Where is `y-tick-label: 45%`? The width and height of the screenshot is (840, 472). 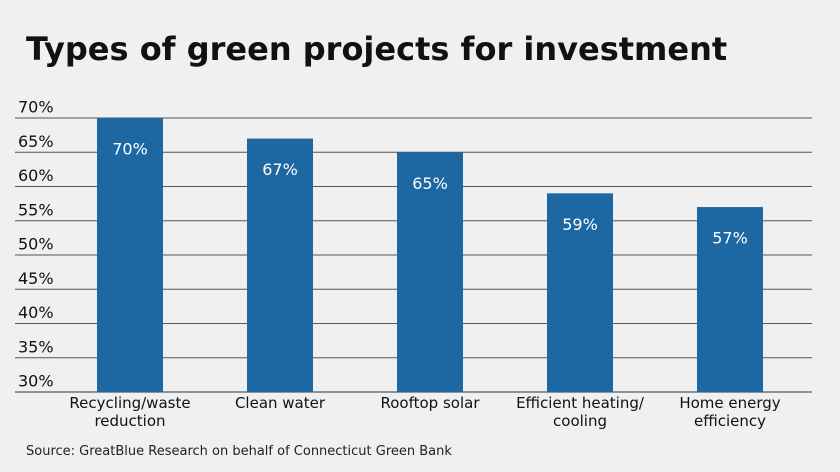 y-tick-label: 45% is located at coordinates (36, 278).